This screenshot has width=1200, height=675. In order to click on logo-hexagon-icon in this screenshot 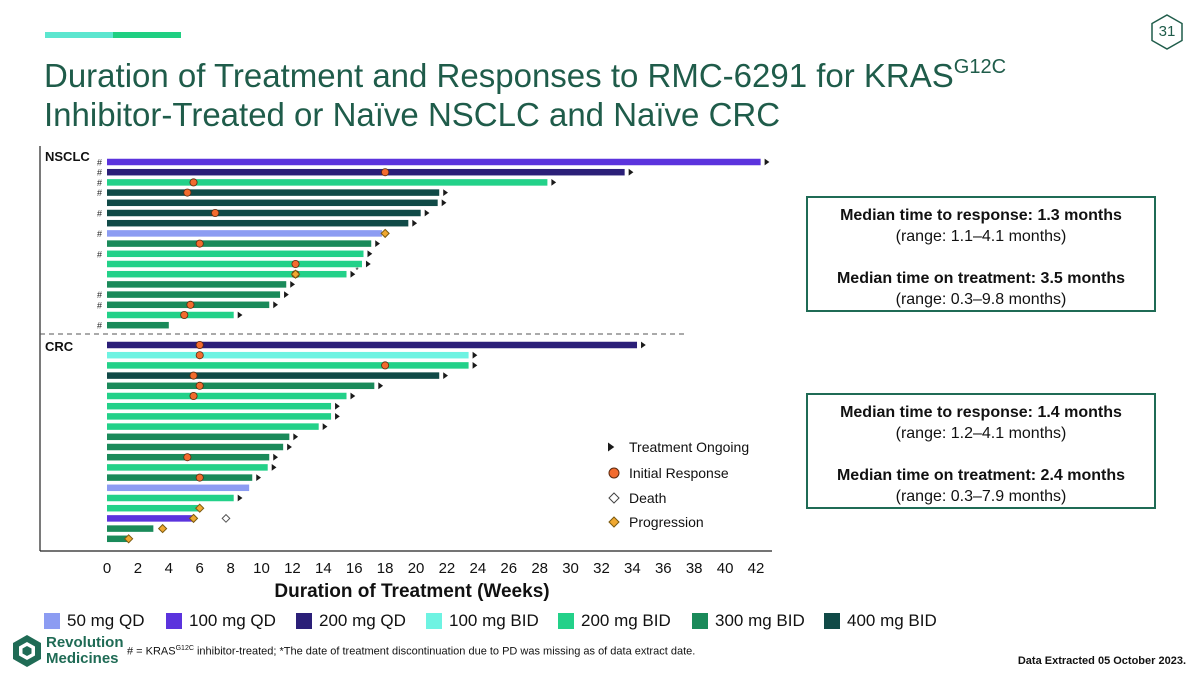, I will do `click(27, 651)`.